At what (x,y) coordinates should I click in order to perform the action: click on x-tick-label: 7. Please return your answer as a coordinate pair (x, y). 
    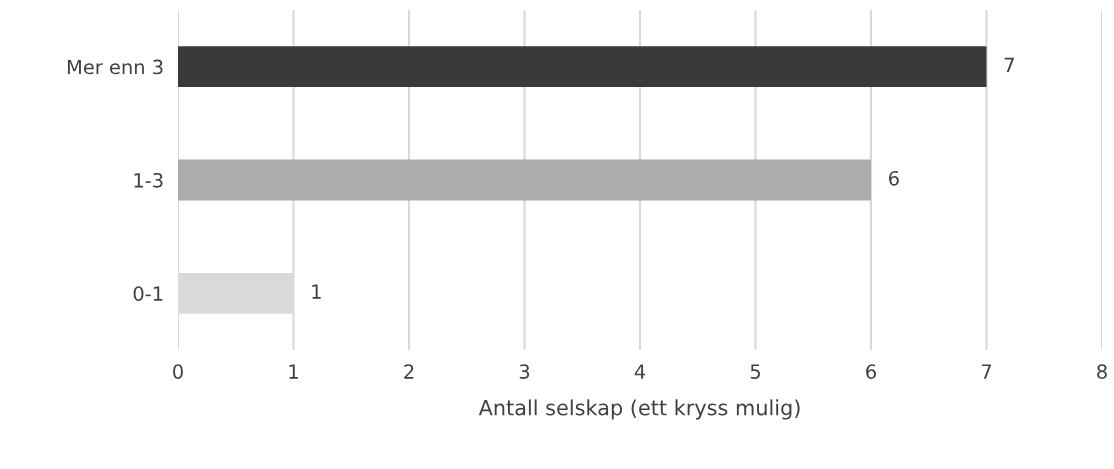
    Looking at the image, I should click on (986, 371).